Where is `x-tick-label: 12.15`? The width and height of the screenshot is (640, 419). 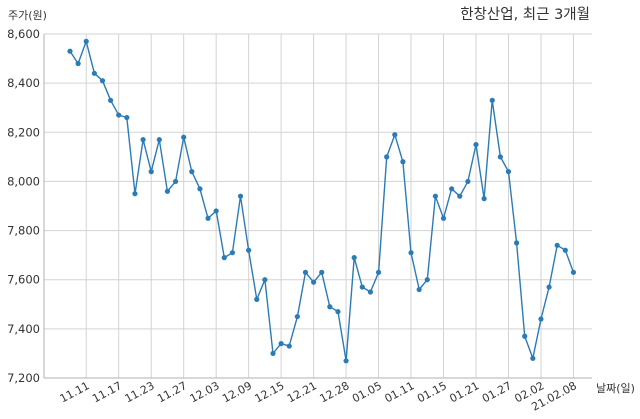 x-tick-label: 12.15 is located at coordinates (270, 392).